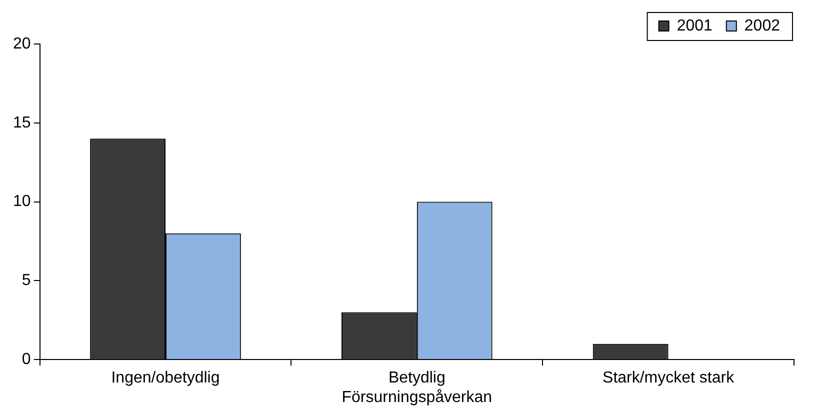  What do you see at coordinates (22, 201) in the screenshot?
I see `y-tick-label: 10` at bounding box center [22, 201].